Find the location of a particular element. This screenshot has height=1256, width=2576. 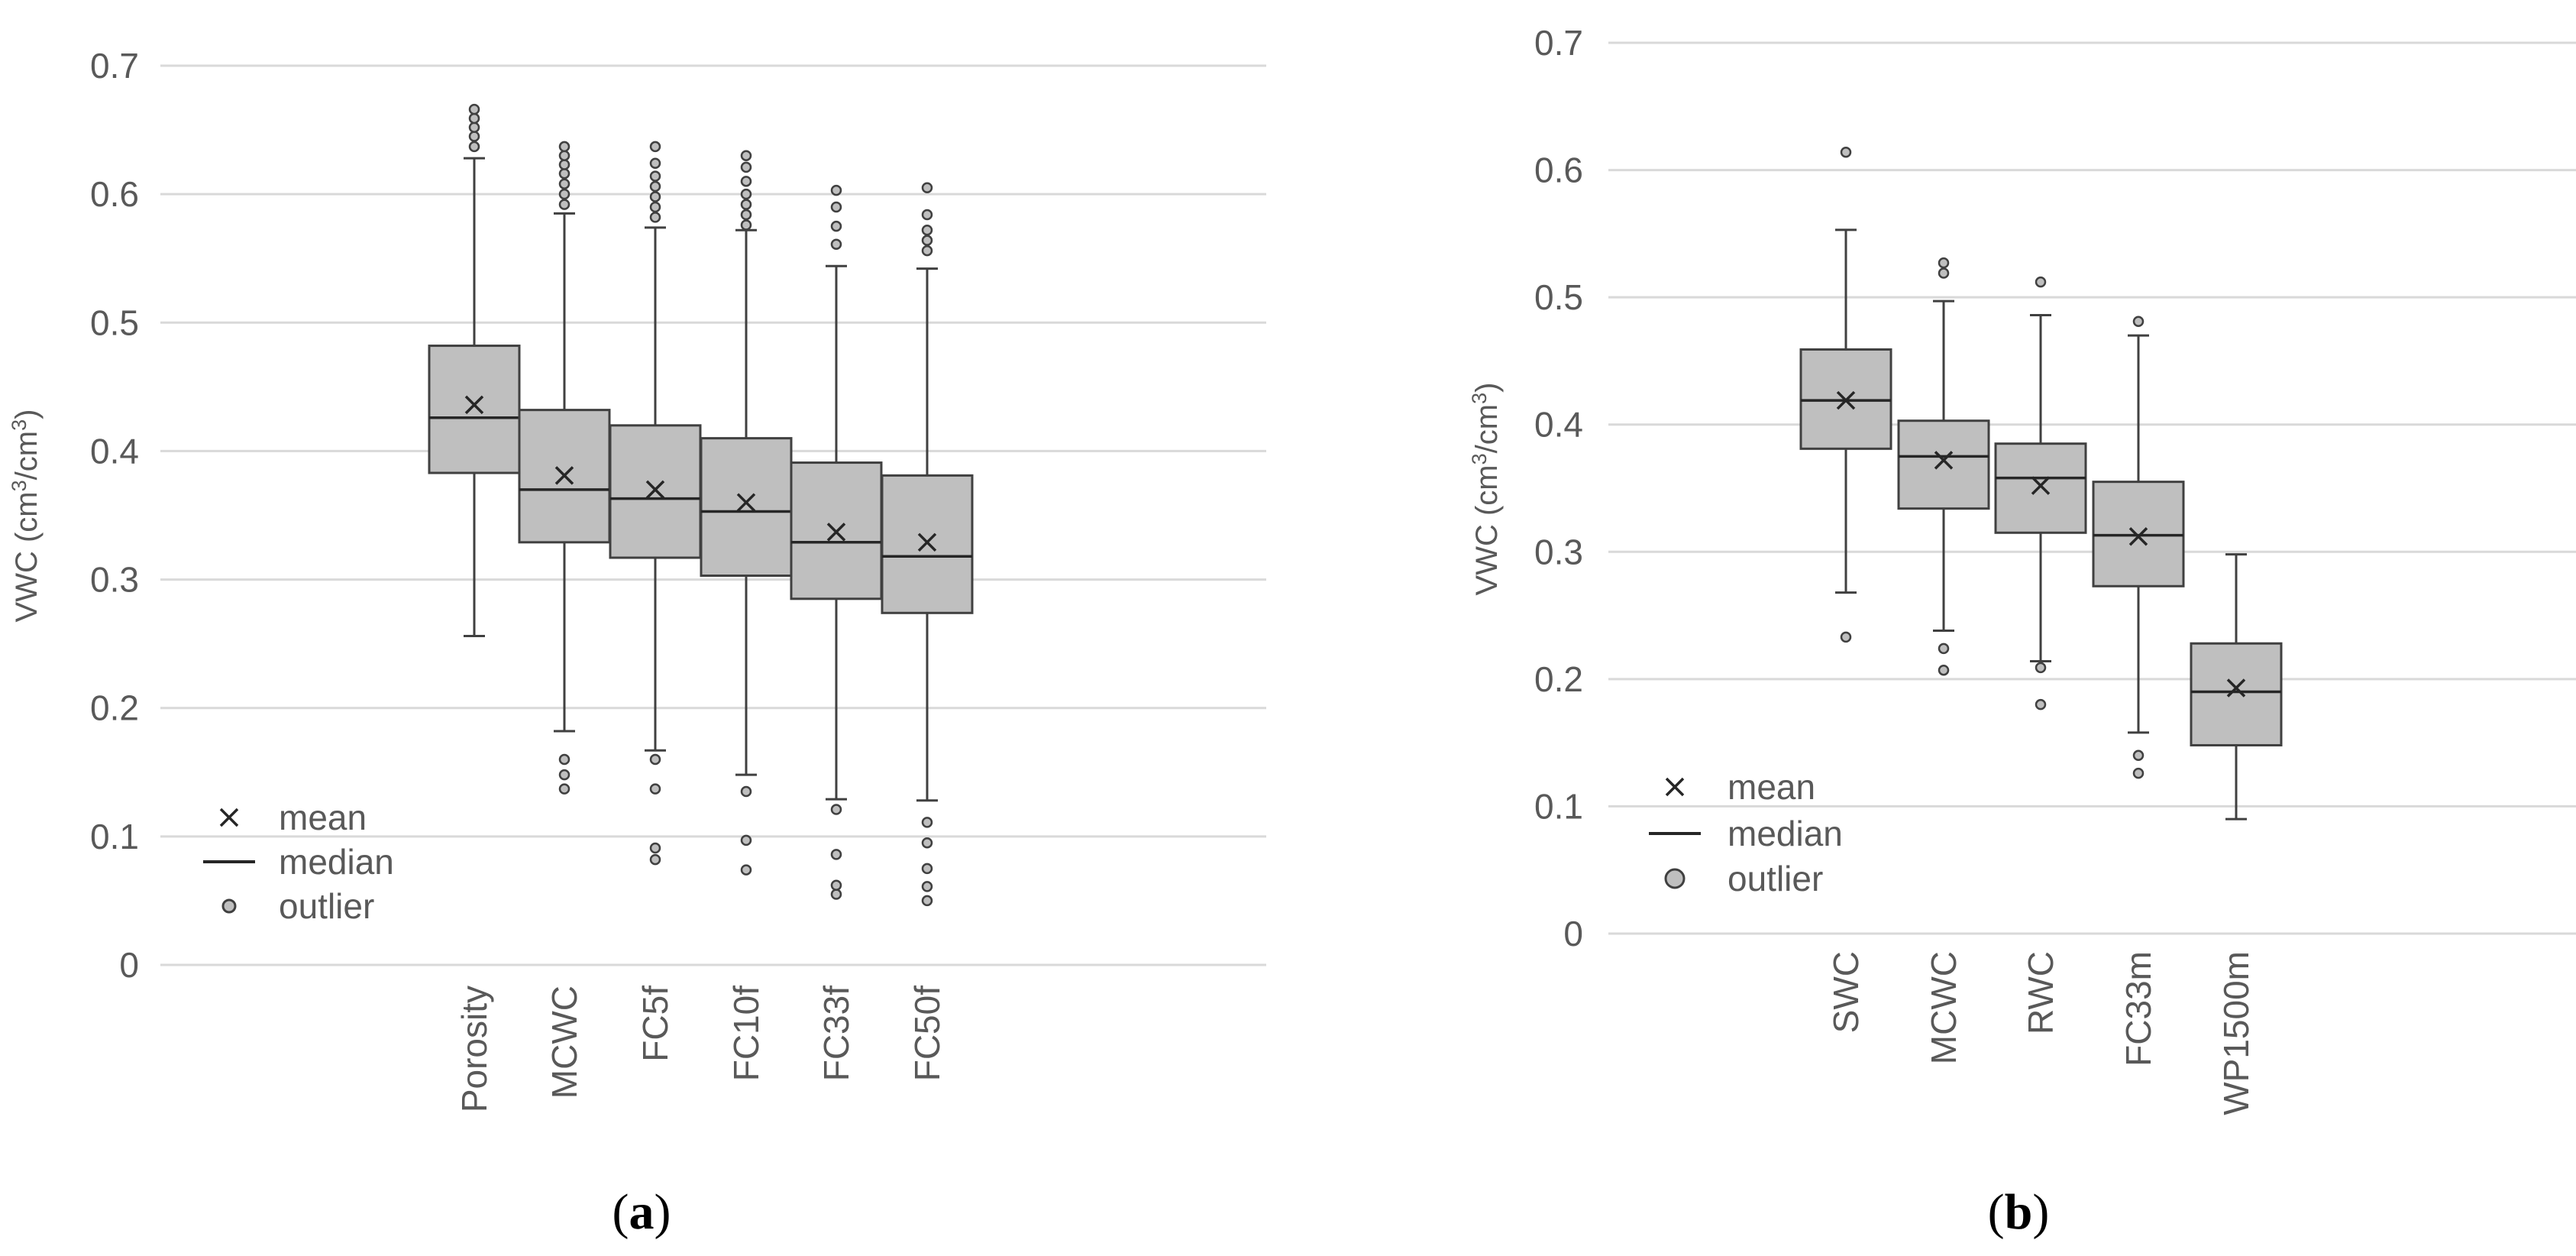

y-axis-label-superscript: 3 is located at coordinates (1479, 459).